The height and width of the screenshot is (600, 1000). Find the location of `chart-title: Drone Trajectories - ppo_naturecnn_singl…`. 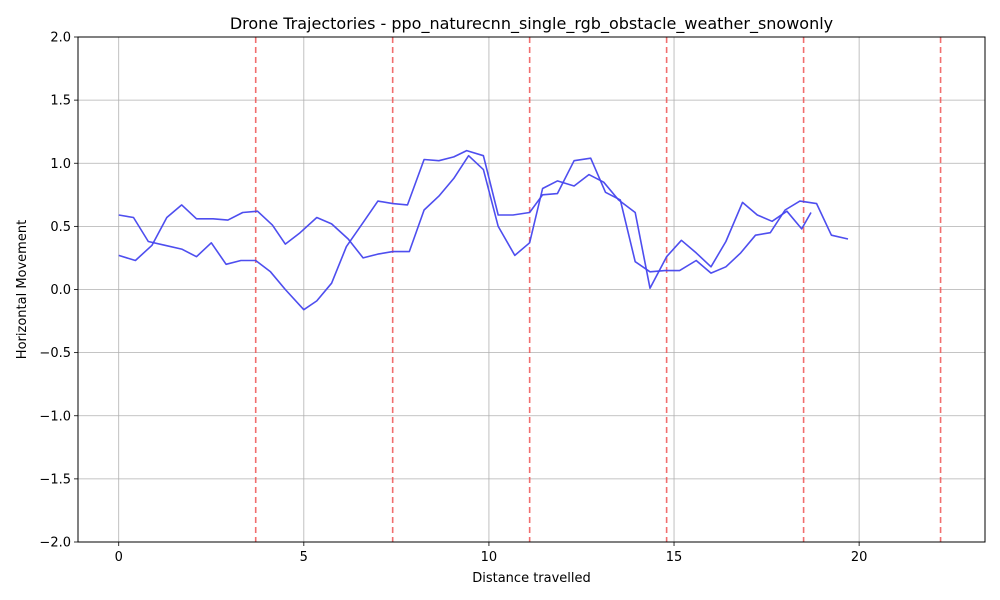

chart-title: Drone Trajectories - ppo_naturecnn_singl… is located at coordinates (531, 24).